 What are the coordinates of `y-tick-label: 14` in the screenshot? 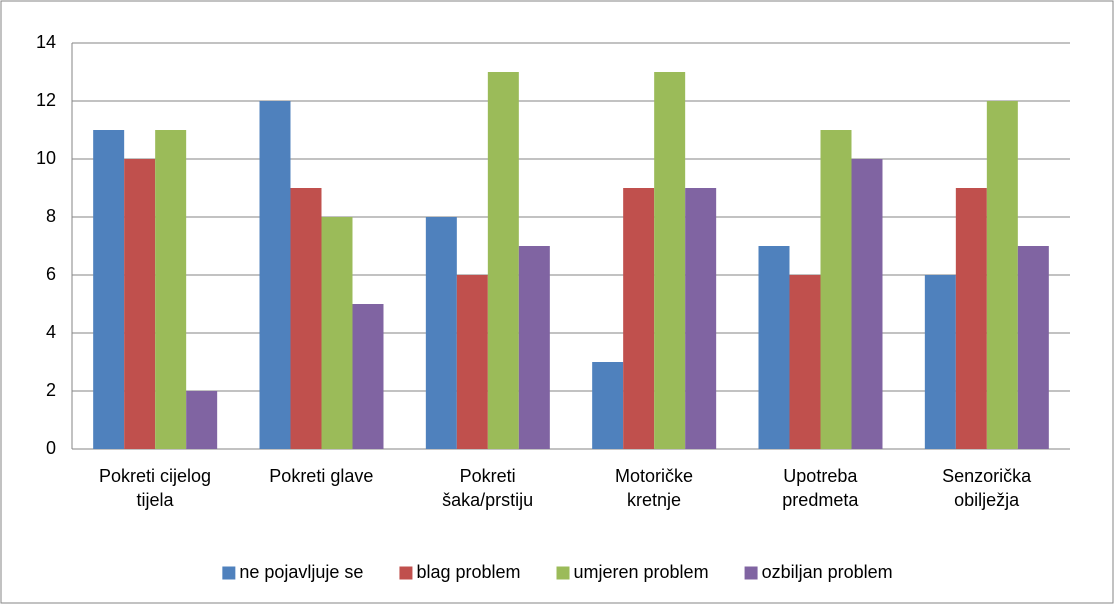 It's located at (46, 42).